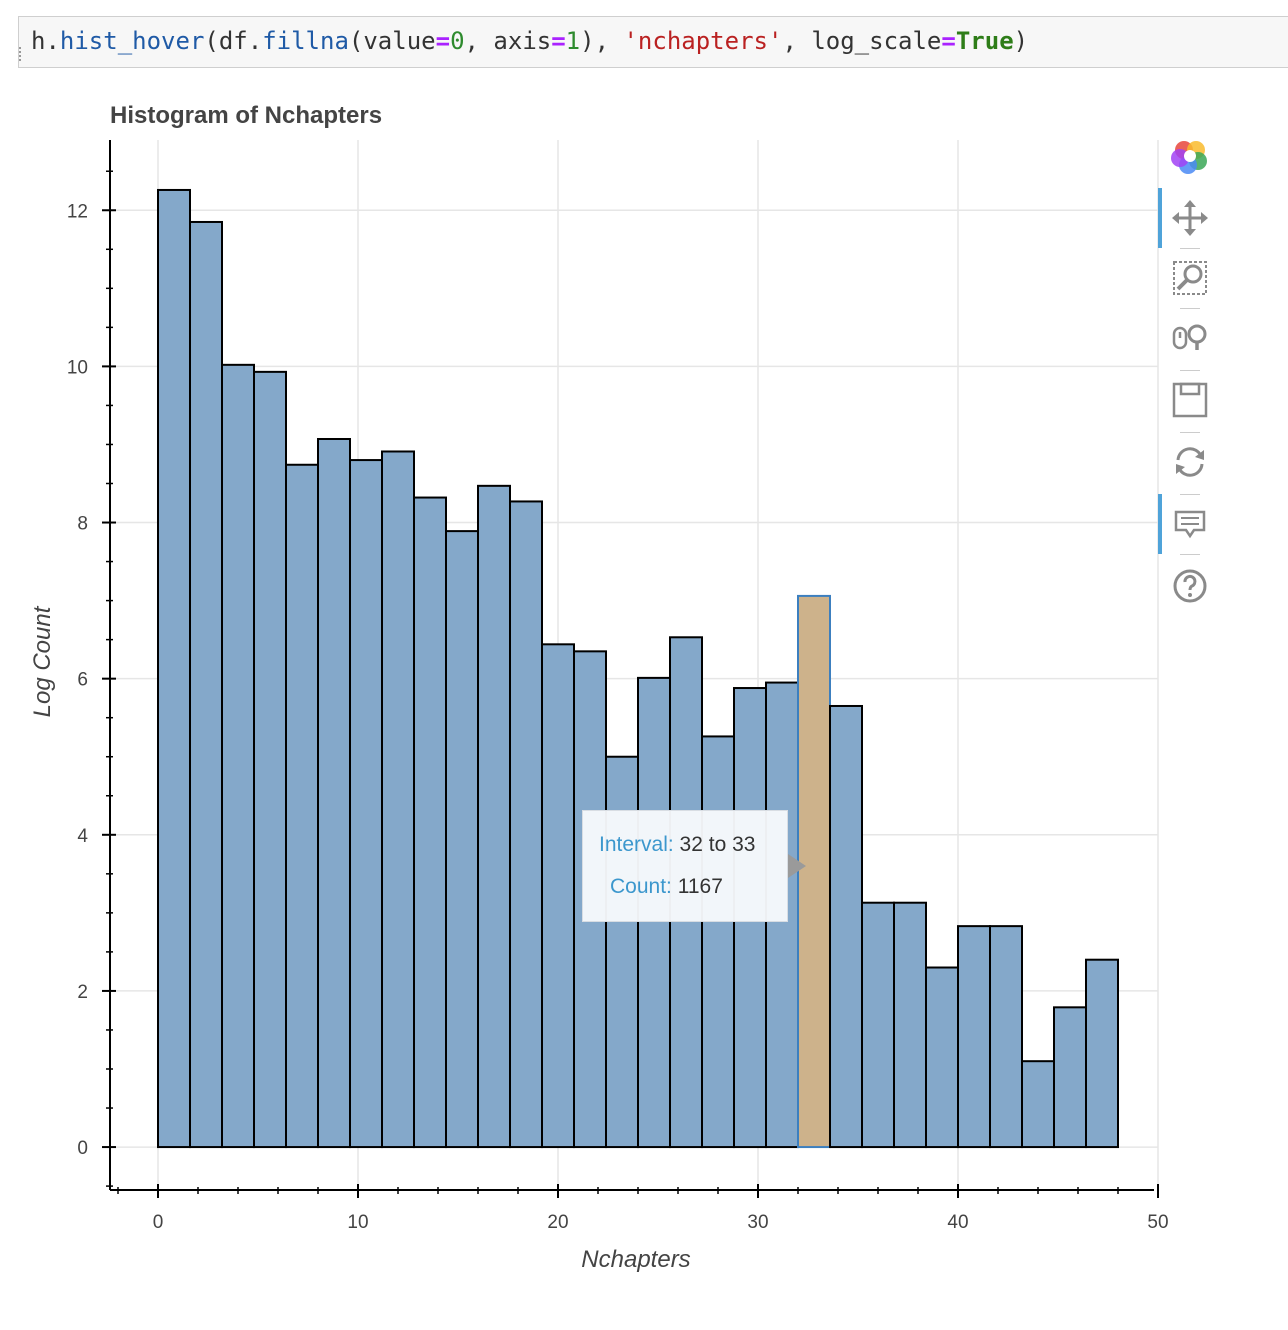 This screenshot has height=1330, width=1288. I want to click on y-tick-label: 2, so click(82, 992).